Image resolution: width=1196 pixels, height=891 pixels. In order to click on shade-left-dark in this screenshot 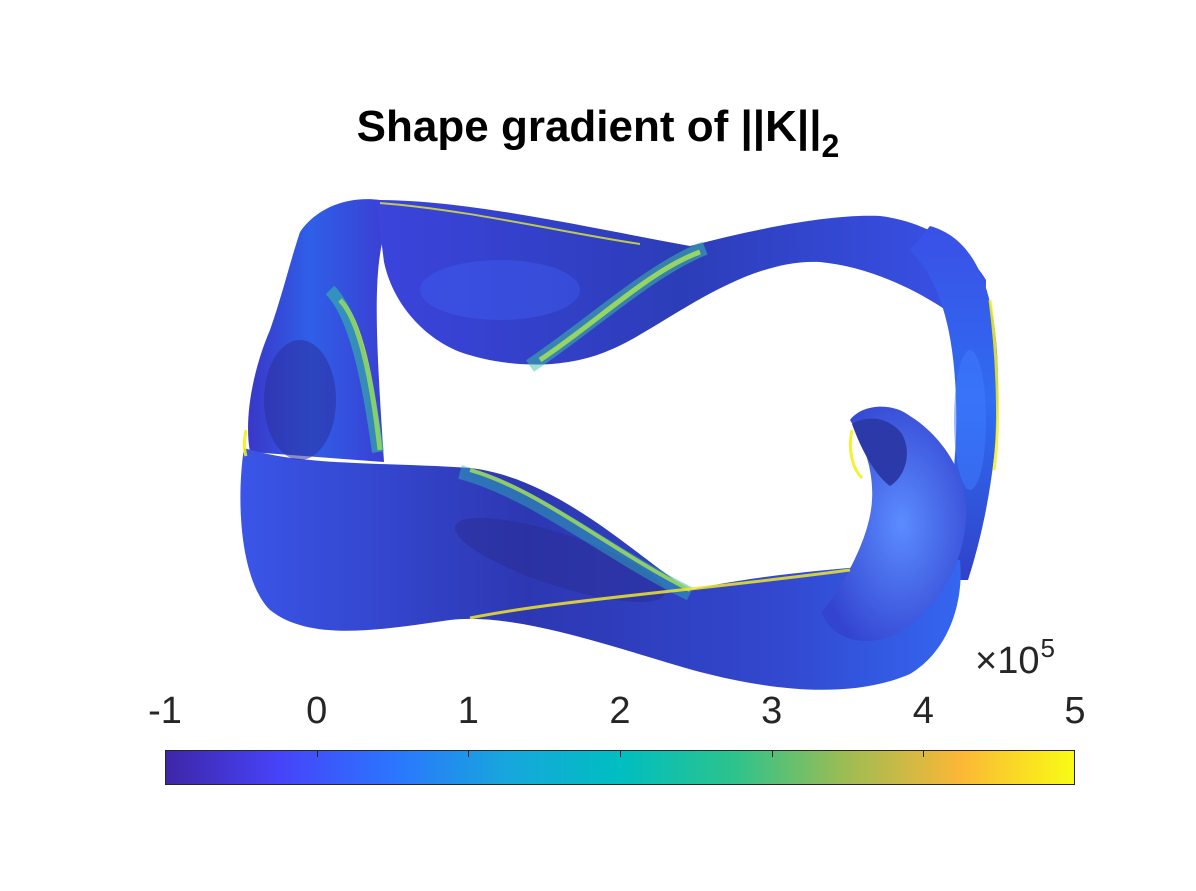, I will do `click(300, 400)`.